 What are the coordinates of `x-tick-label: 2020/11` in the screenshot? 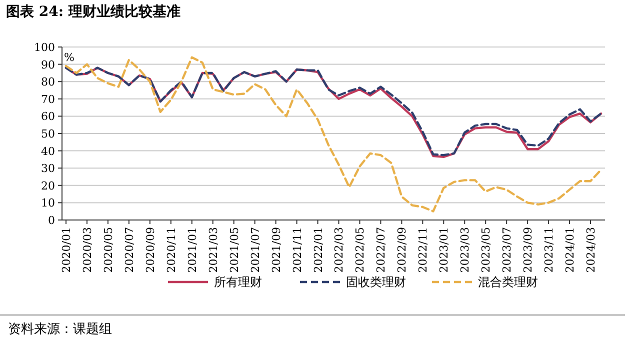 It's located at (171, 250).